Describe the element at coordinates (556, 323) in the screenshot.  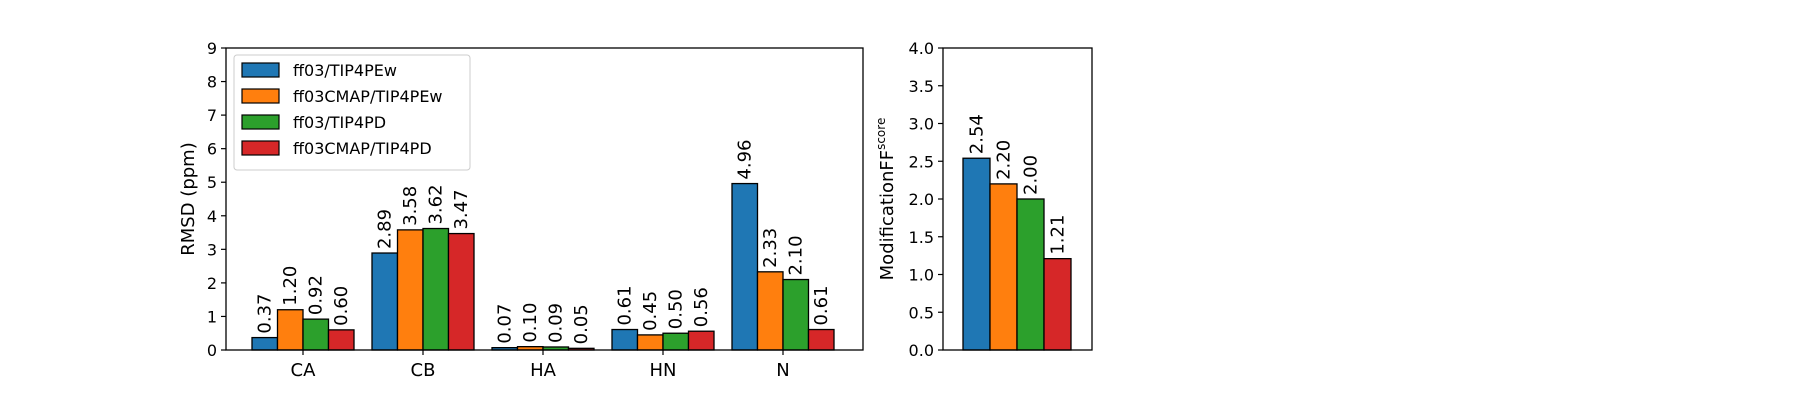
I see `bar-value-label: 0.09` at that location.